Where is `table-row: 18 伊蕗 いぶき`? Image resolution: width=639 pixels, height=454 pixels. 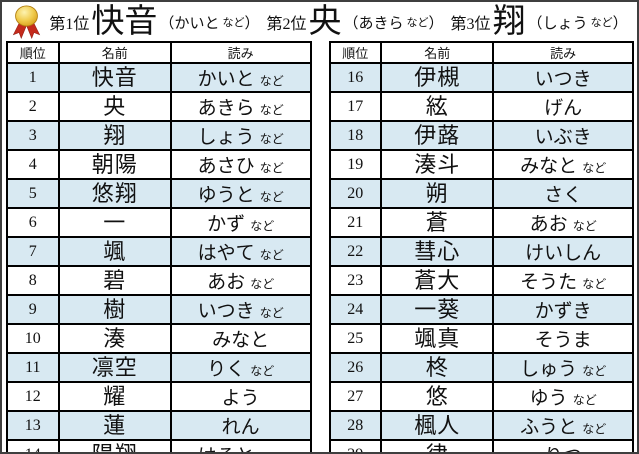
table-row: 18 伊蕗 いぶき is located at coordinates (481, 135).